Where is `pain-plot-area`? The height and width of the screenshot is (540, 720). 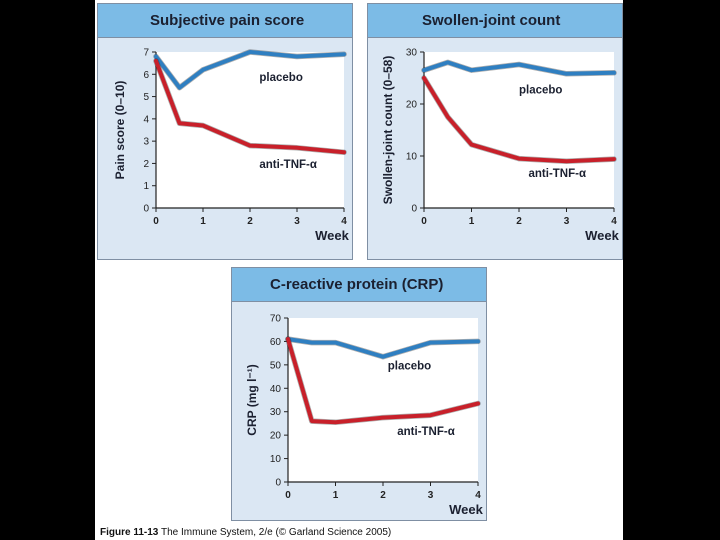 pain-plot-area is located at coordinates (250, 130).